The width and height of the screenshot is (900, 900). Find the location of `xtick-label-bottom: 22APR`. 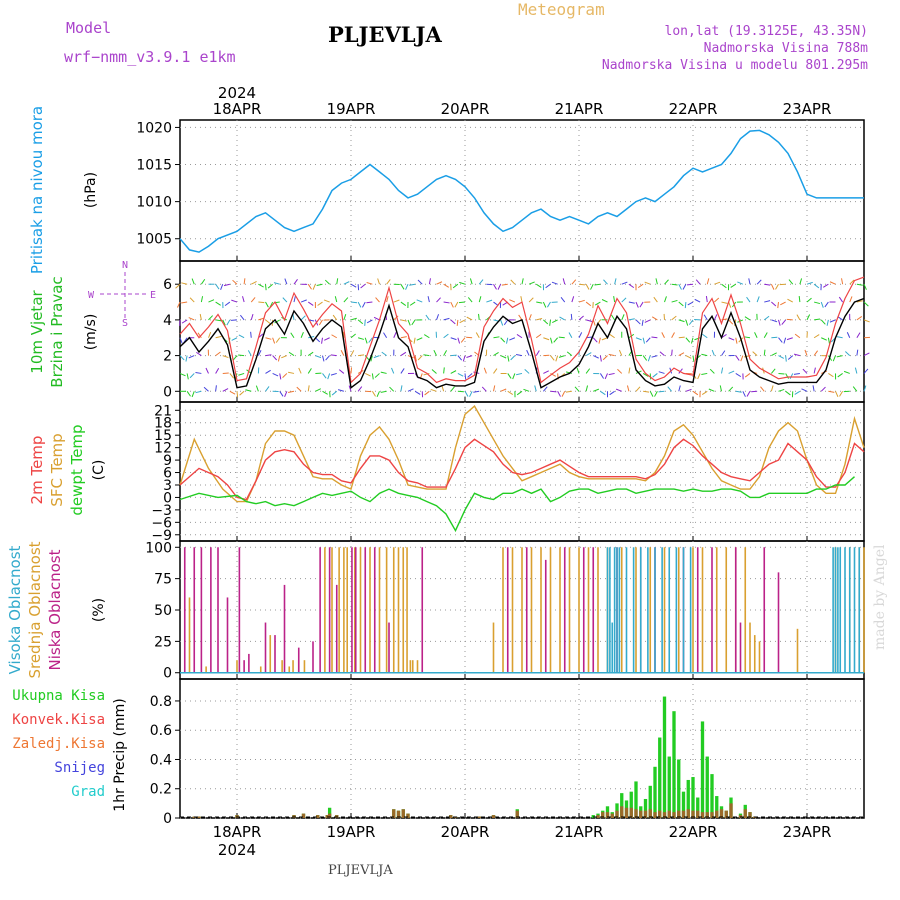

xtick-label-bottom: 22APR is located at coordinates (693, 832).